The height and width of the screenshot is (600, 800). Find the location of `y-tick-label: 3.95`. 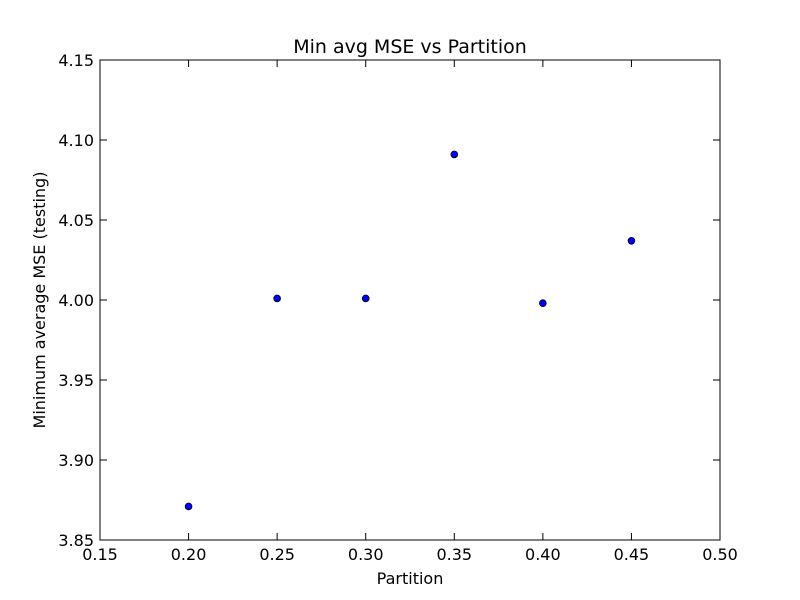

y-tick-label: 3.95 is located at coordinates (76, 380).